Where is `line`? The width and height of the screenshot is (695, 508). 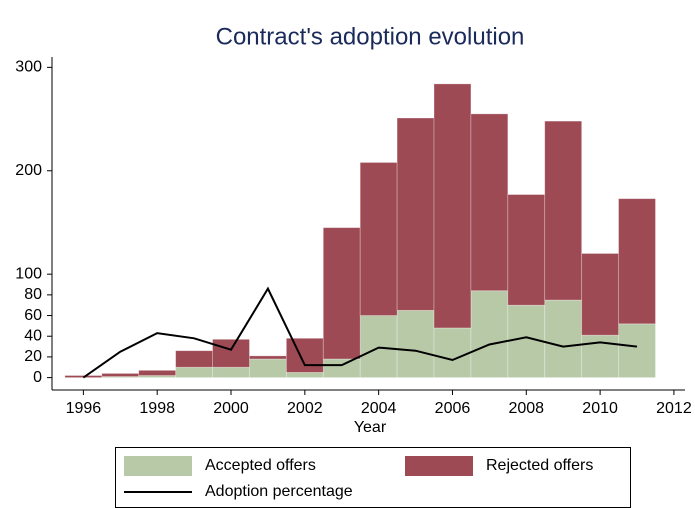 line is located at coordinates (360, 332).